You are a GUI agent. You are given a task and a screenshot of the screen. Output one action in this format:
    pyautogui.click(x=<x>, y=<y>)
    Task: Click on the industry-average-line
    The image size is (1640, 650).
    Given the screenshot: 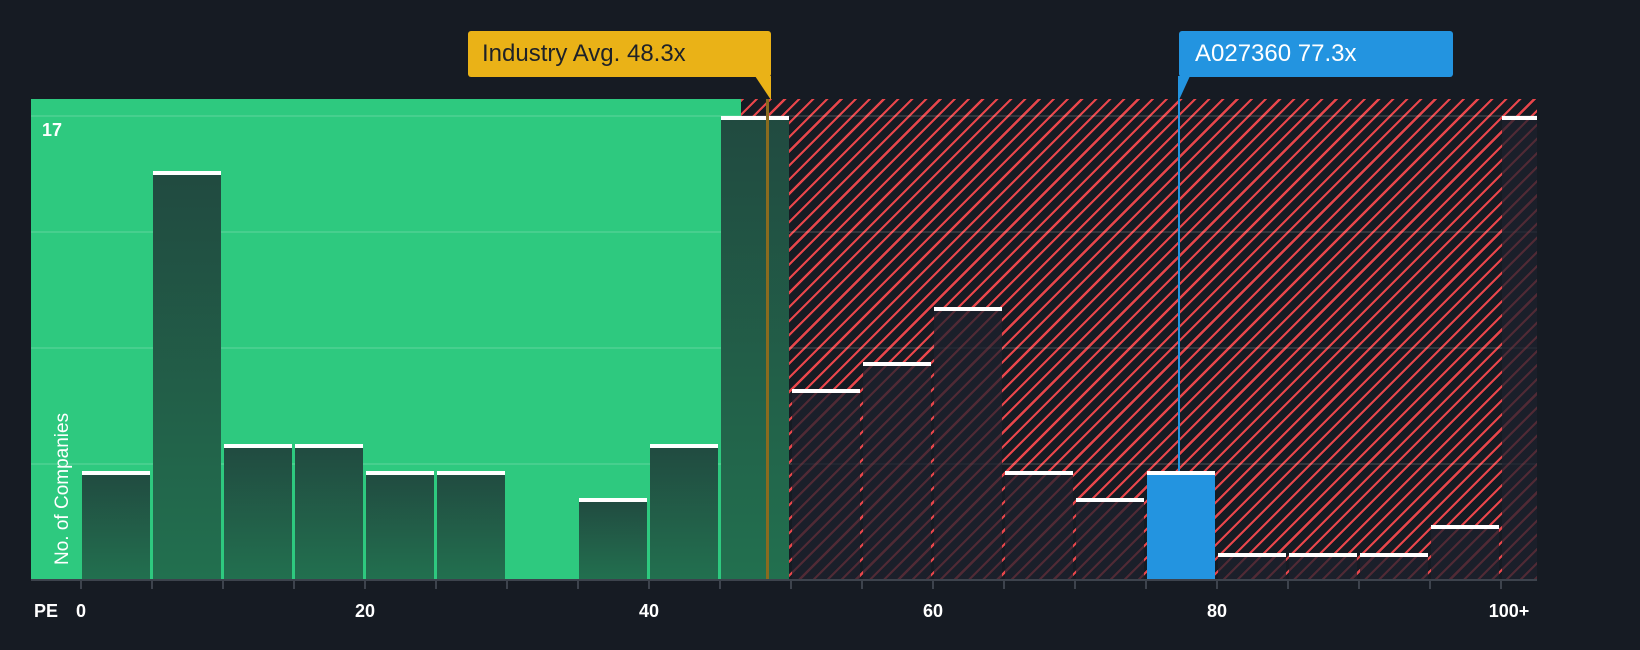 What is the action you would take?
    pyautogui.click(x=767, y=339)
    